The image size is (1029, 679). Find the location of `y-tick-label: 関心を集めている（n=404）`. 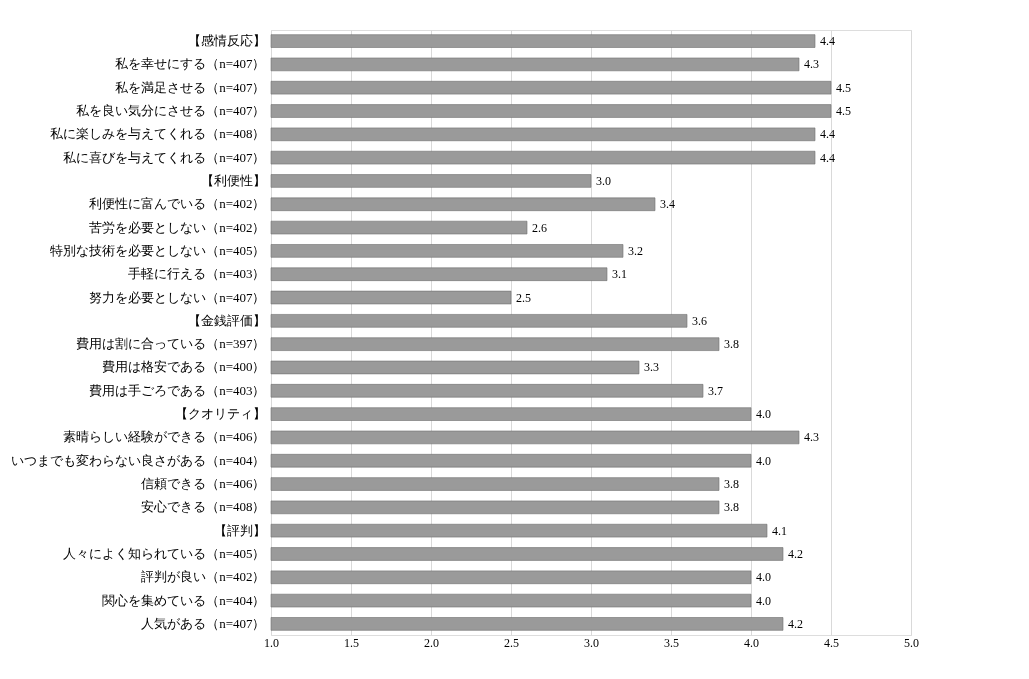

y-tick-label: 関心を集めている（n=404） is located at coordinates (184, 600).